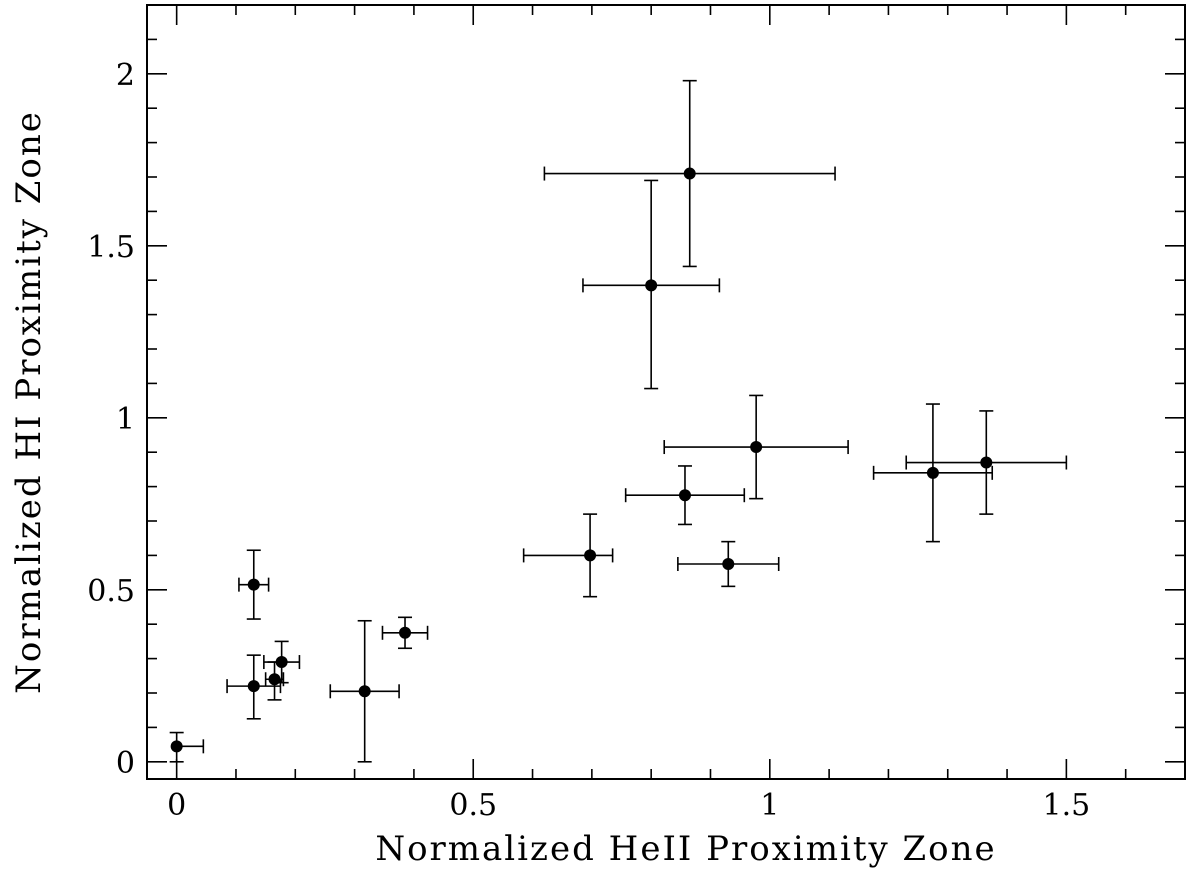 The width and height of the screenshot is (1188, 874). What do you see at coordinates (111, 591) in the screenshot?
I see `y-tick-label: 0.5` at bounding box center [111, 591].